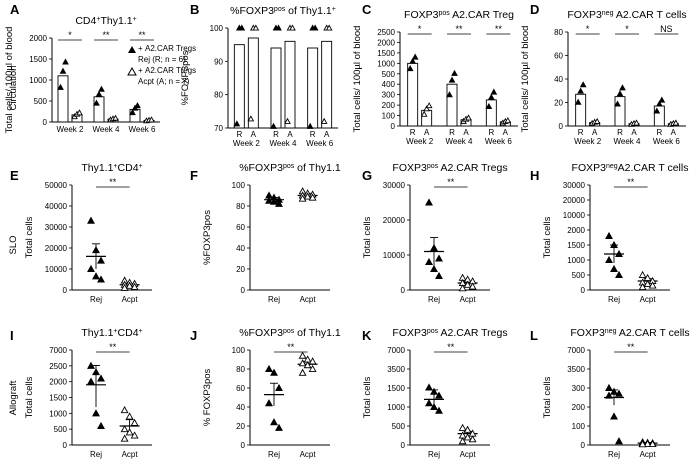 Image resolution: width=700 pixels, height=470 pixels. What do you see at coordinates (132, 71) in the screenshot?
I see `legend-acpt-marker` at bounding box center [132, 71].